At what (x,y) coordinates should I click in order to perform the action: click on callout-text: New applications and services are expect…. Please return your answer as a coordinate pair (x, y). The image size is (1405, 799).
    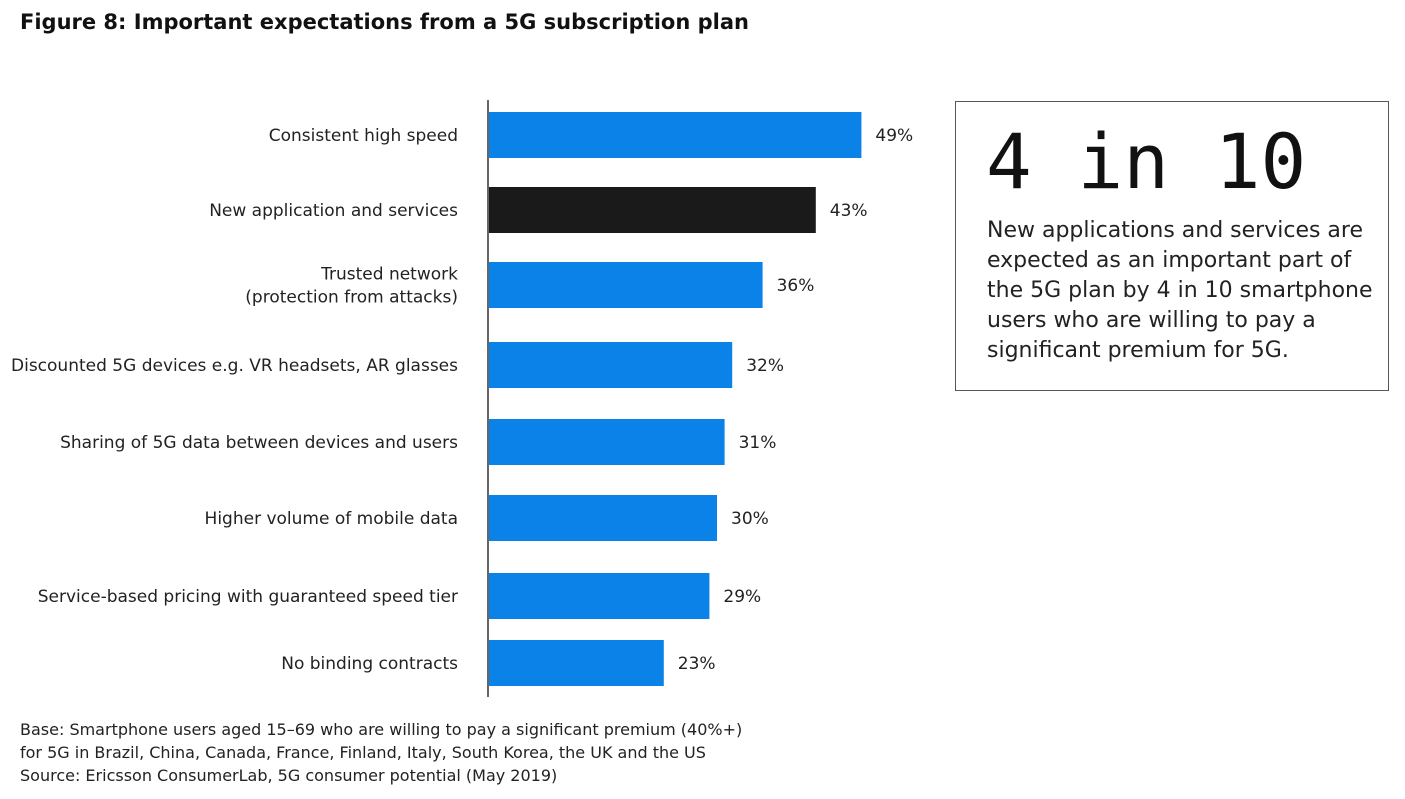
    Looking at the image, I should click on (1180, 290).